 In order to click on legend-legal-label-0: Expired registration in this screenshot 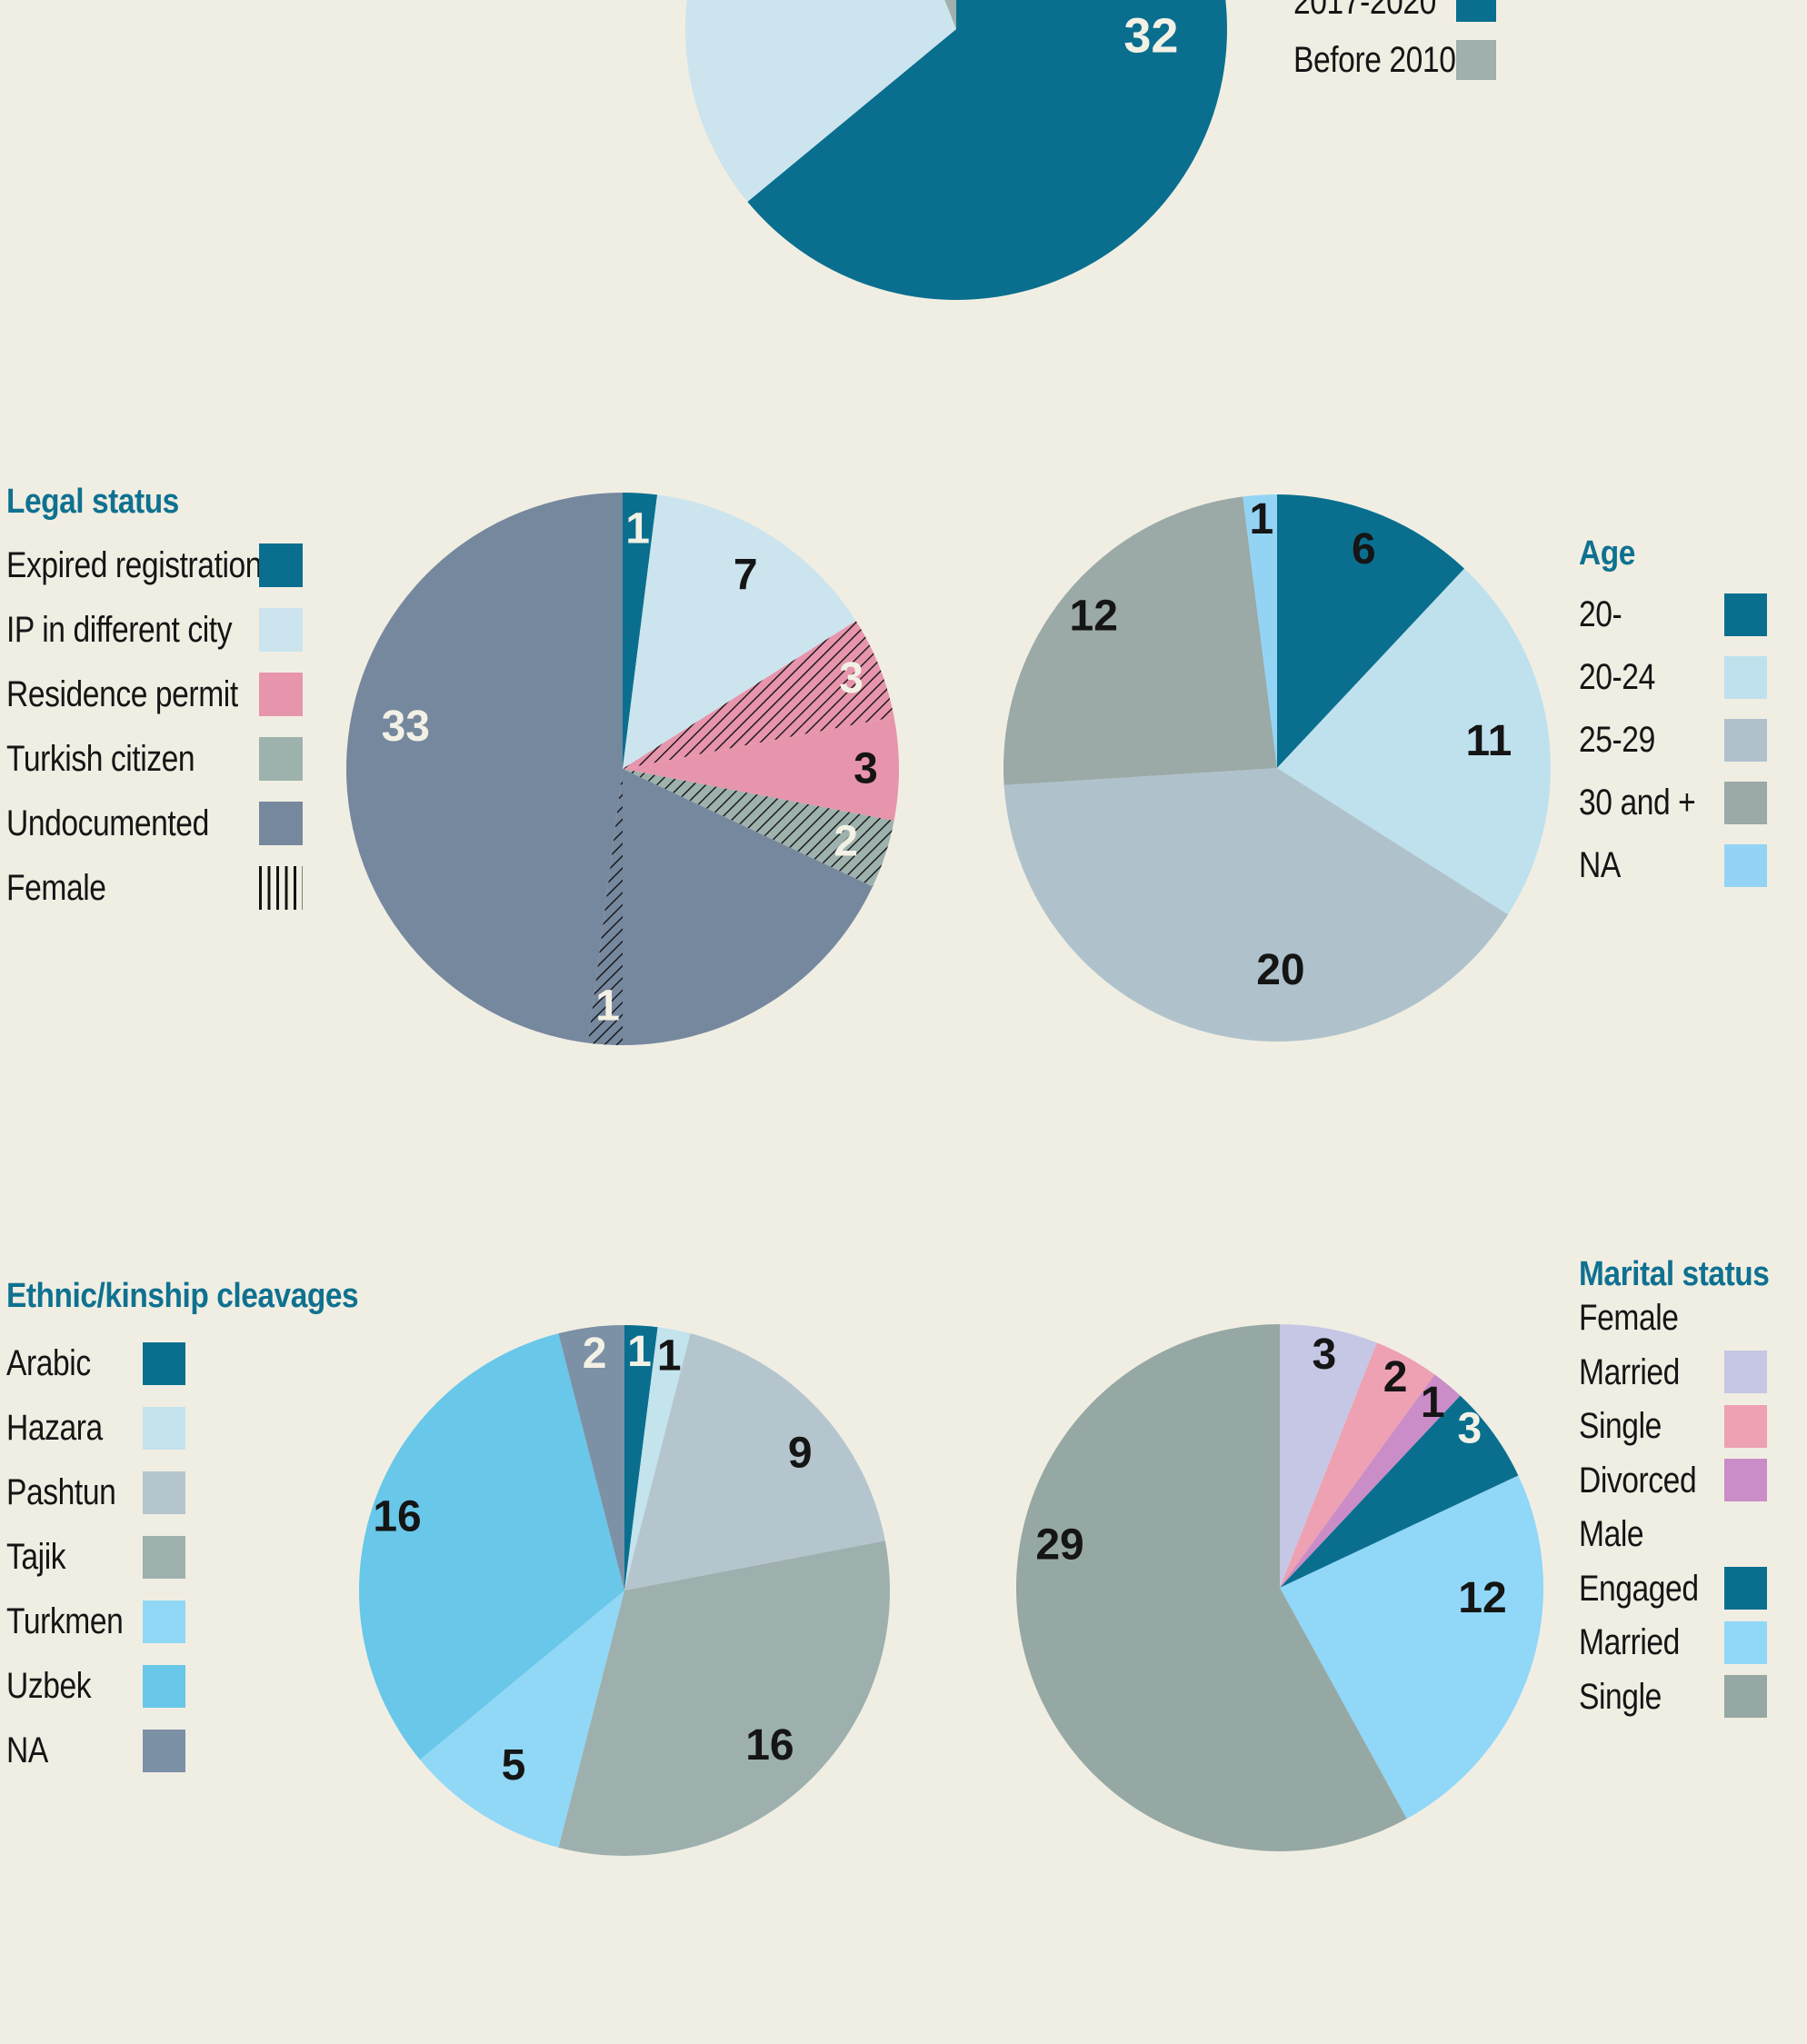, I will do `click(134, 565)`.